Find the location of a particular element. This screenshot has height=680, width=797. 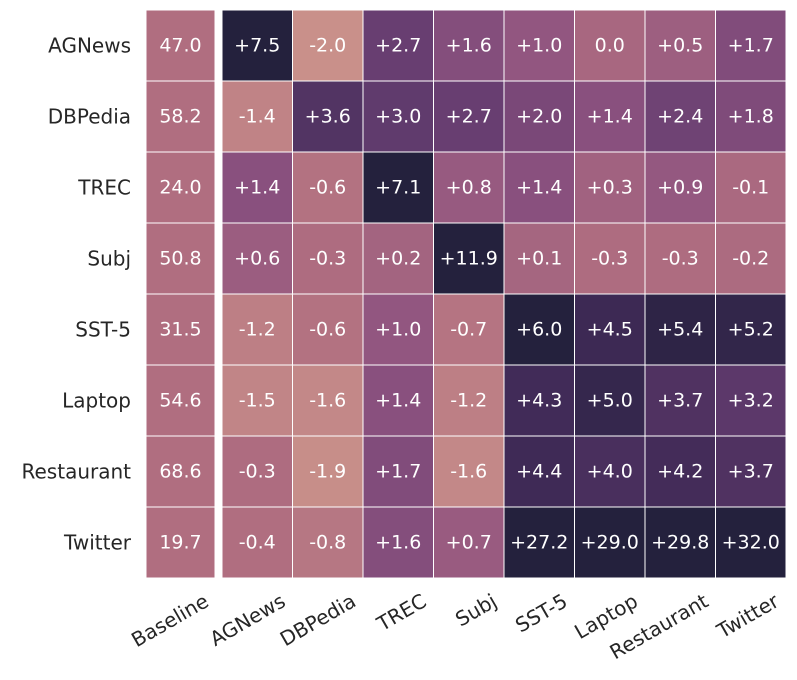

heatmap-cell-value: +0.5 is located at coordinates (680, 46).